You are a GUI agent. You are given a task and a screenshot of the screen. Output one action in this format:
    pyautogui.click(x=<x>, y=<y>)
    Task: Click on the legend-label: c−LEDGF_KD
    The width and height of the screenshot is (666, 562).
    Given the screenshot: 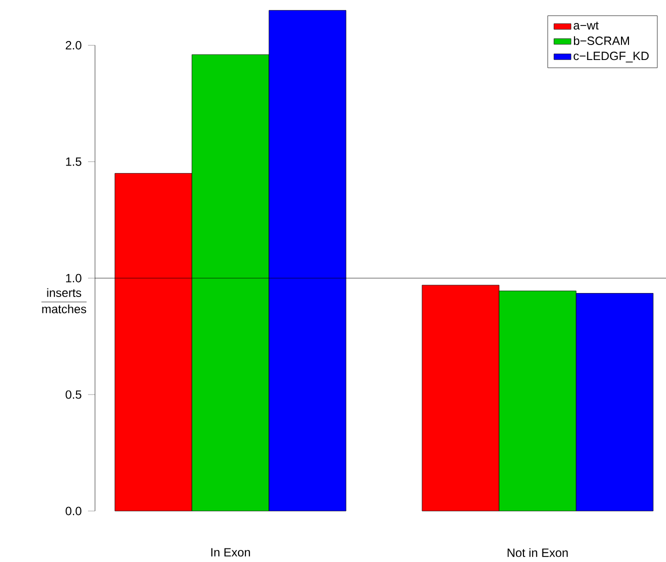 What is the action you would take?
    pyautogui.click(x=611, y=57)
    